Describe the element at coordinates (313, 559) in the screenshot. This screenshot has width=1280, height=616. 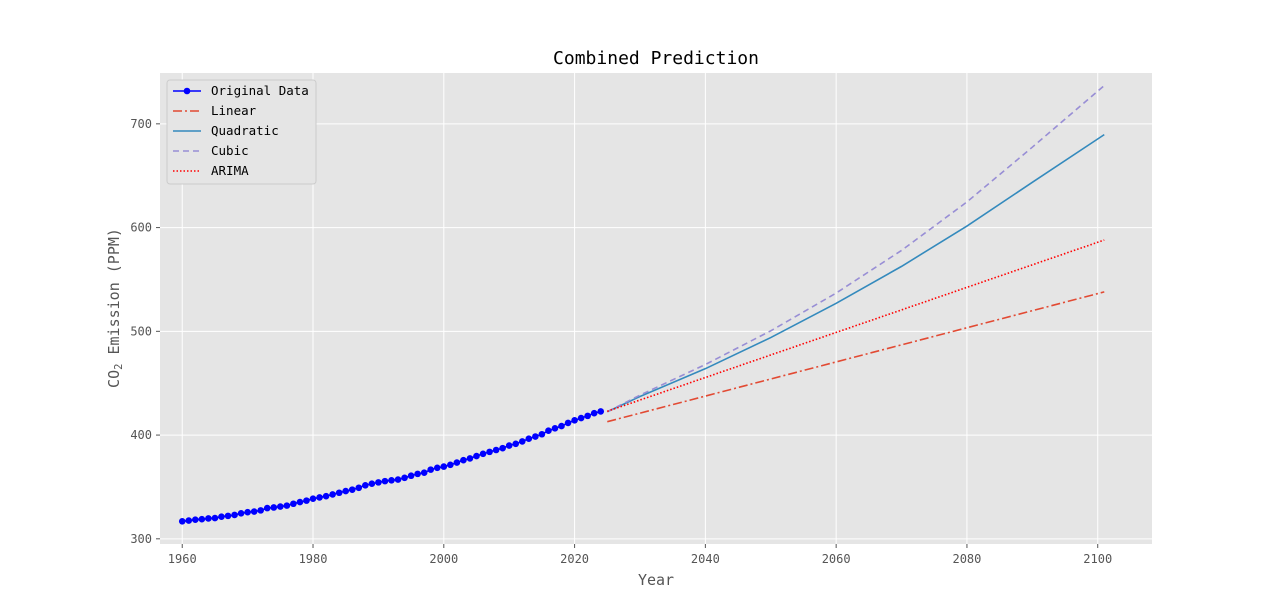
I see `x-tick-label: 1980` at that location.